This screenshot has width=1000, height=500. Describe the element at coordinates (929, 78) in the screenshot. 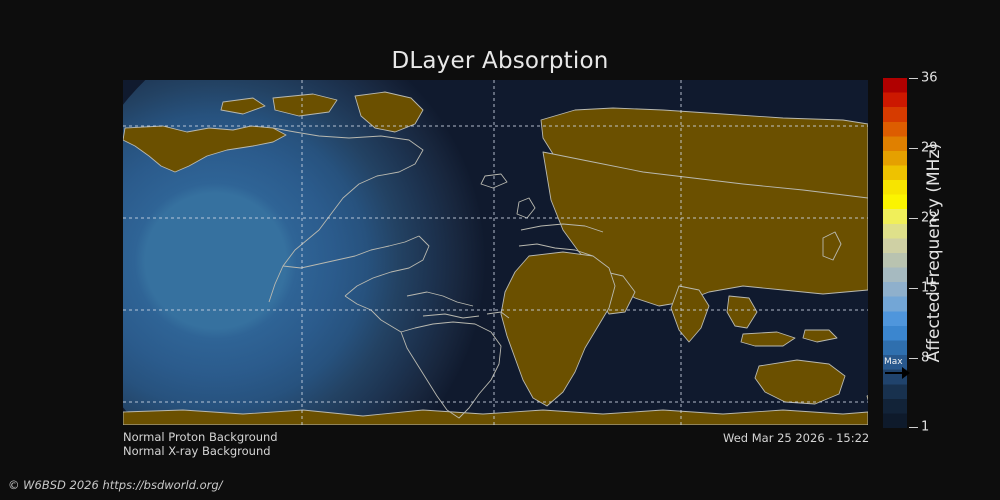

I see `colorbar-label-36: 36` at that location.